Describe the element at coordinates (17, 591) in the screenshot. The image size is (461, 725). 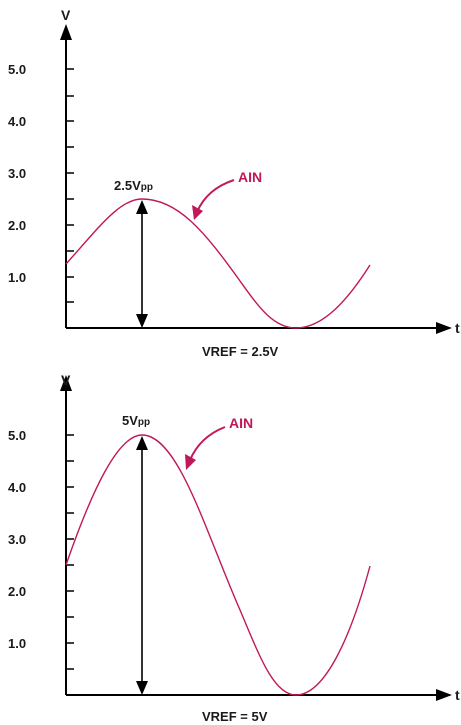
I see `chart-2-tick-label-2: 2.0` at that location.